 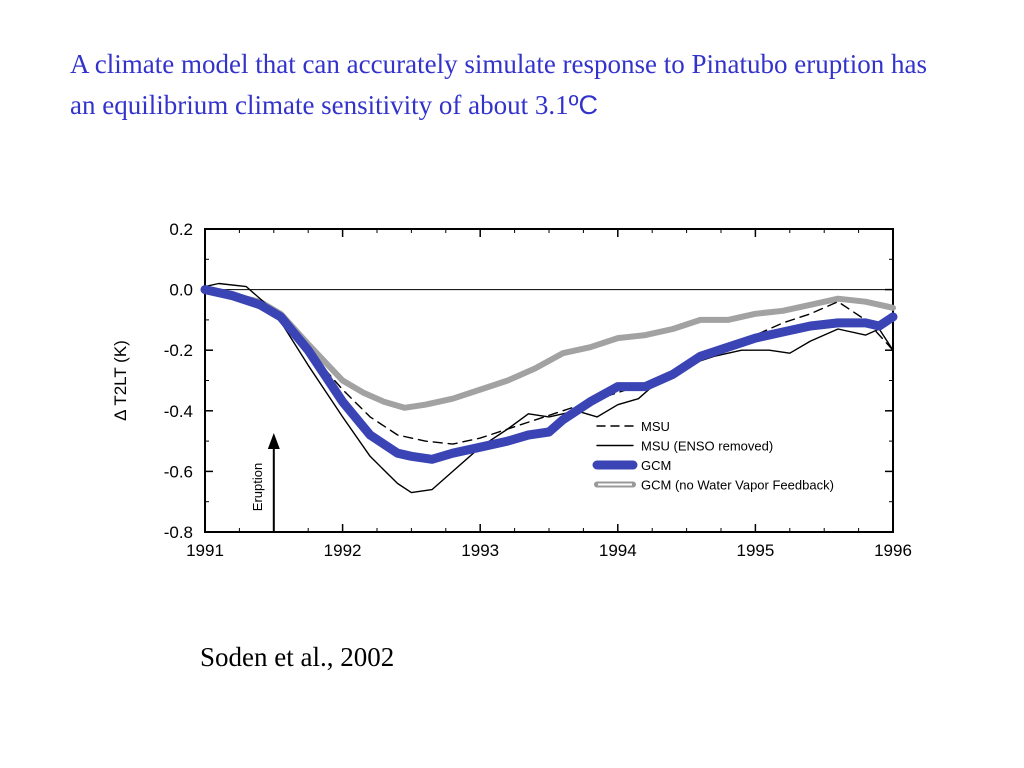 I want to click on legend-label-1: MSU (ENSO removed), so click(x=707, y=446).